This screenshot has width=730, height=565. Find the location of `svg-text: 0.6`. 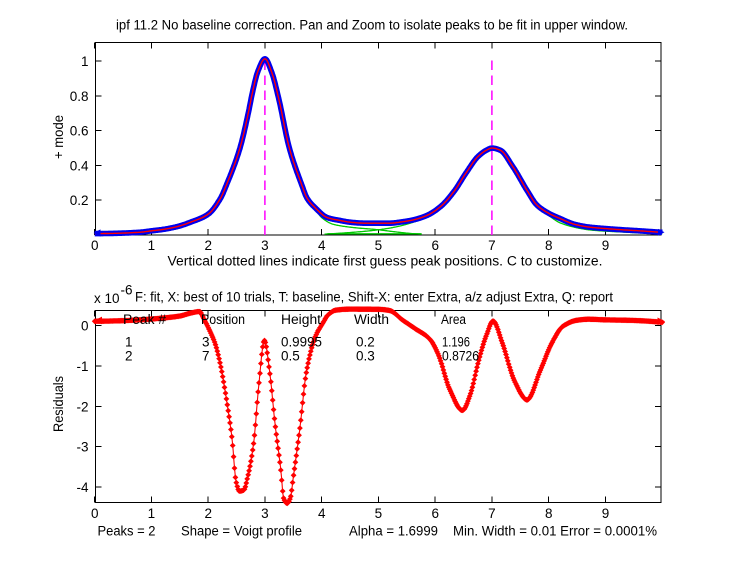

svg-text: 0.6 is located at coordinates (79, 131).